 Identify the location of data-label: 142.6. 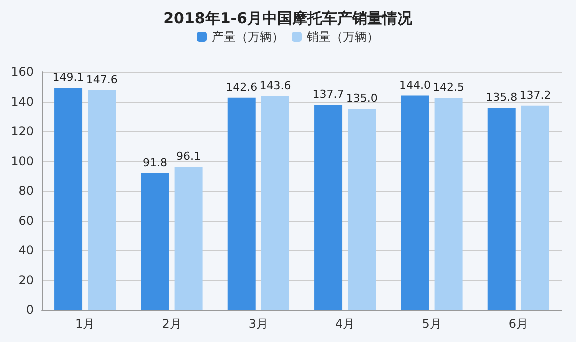
(242, 87).